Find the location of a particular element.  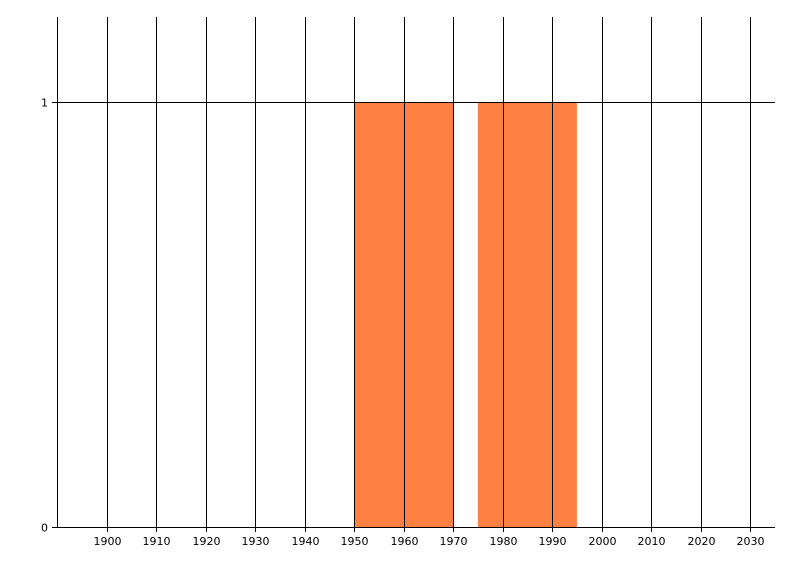

x-tick-label-2030: 2030 is located at coordinates (751, 541).